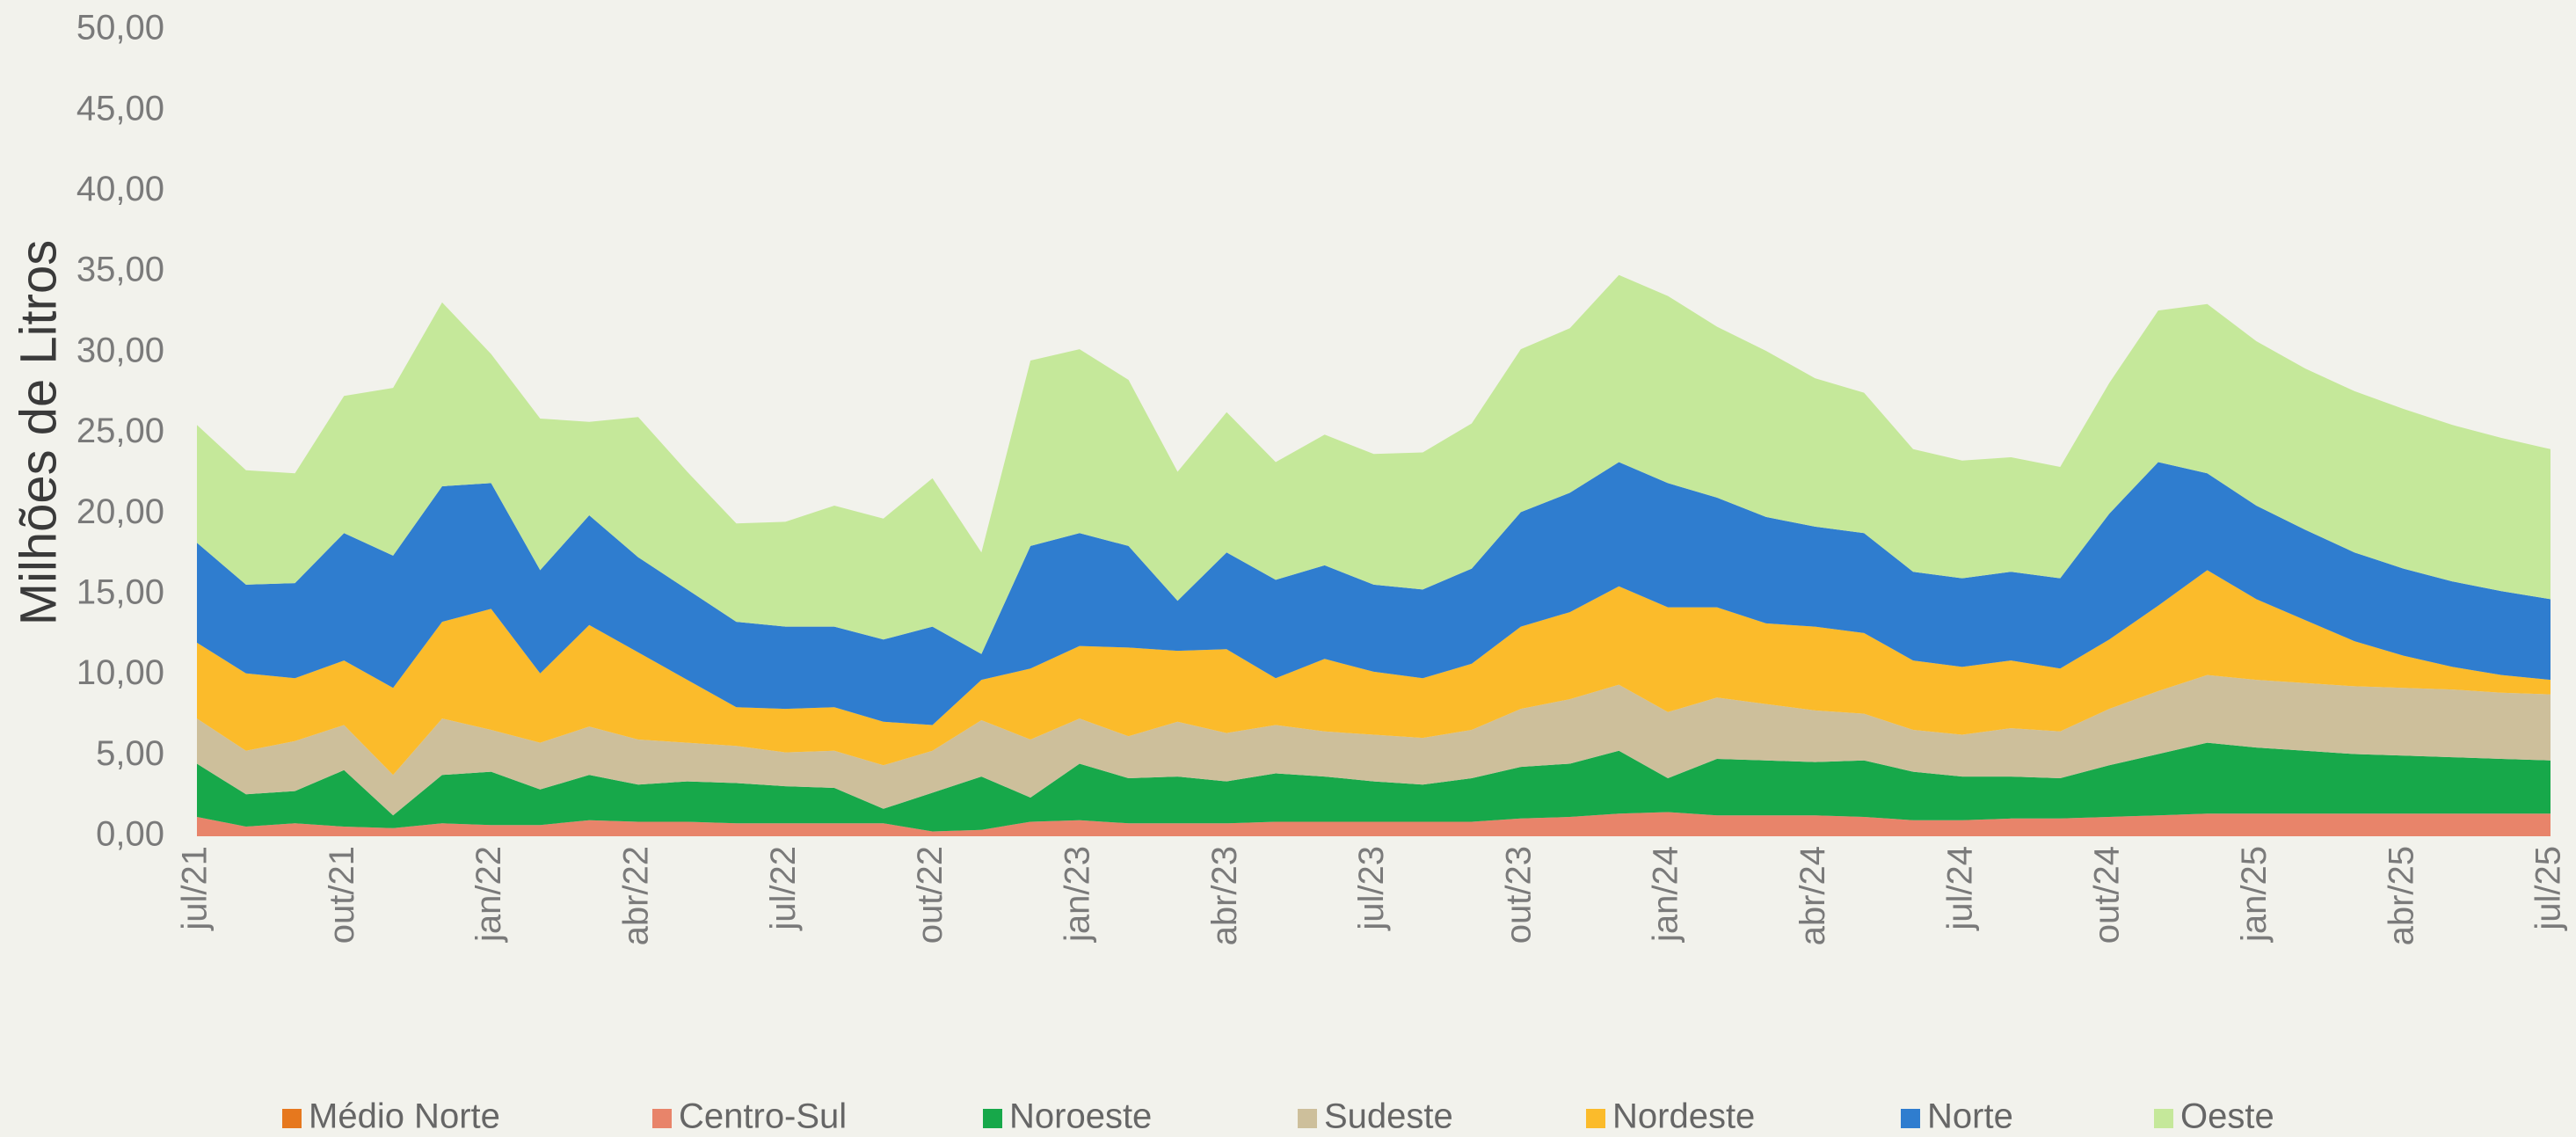 The height and width of the screenshot is (1137, 2576). Describe the element at coordinates (120, 511) in the screenshot. I see `y-tick-label: 20,00` at that location.